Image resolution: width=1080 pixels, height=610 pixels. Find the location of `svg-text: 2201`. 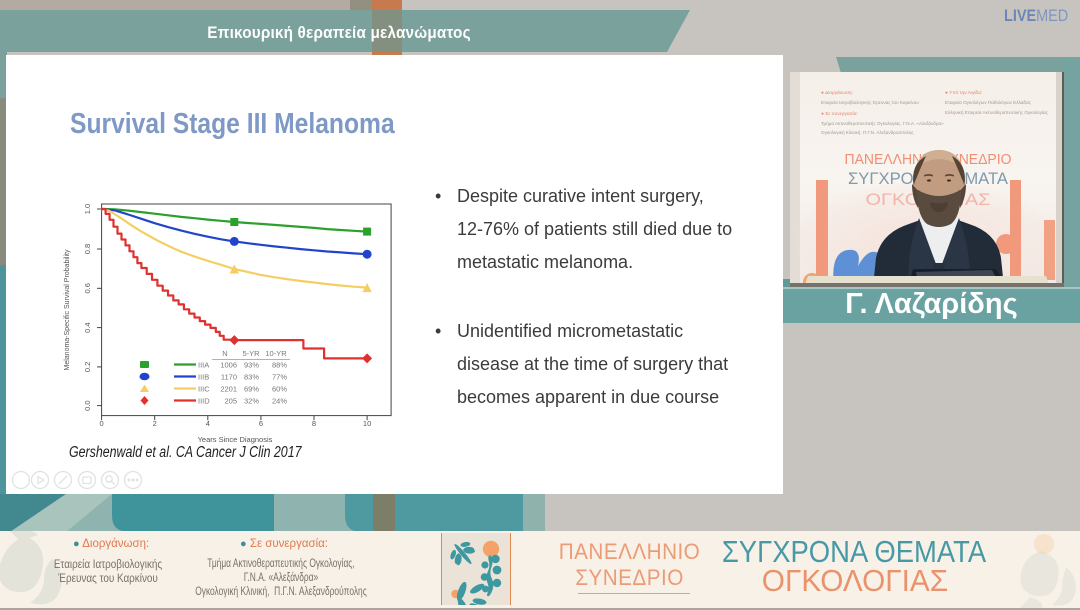

svg-text: 2201 is located at coordinates (228, 389).